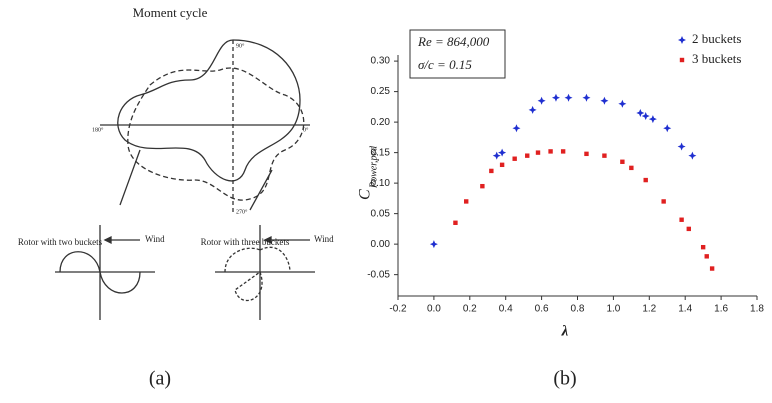  I want to click on angle-label: 0°, so click(306, 129).